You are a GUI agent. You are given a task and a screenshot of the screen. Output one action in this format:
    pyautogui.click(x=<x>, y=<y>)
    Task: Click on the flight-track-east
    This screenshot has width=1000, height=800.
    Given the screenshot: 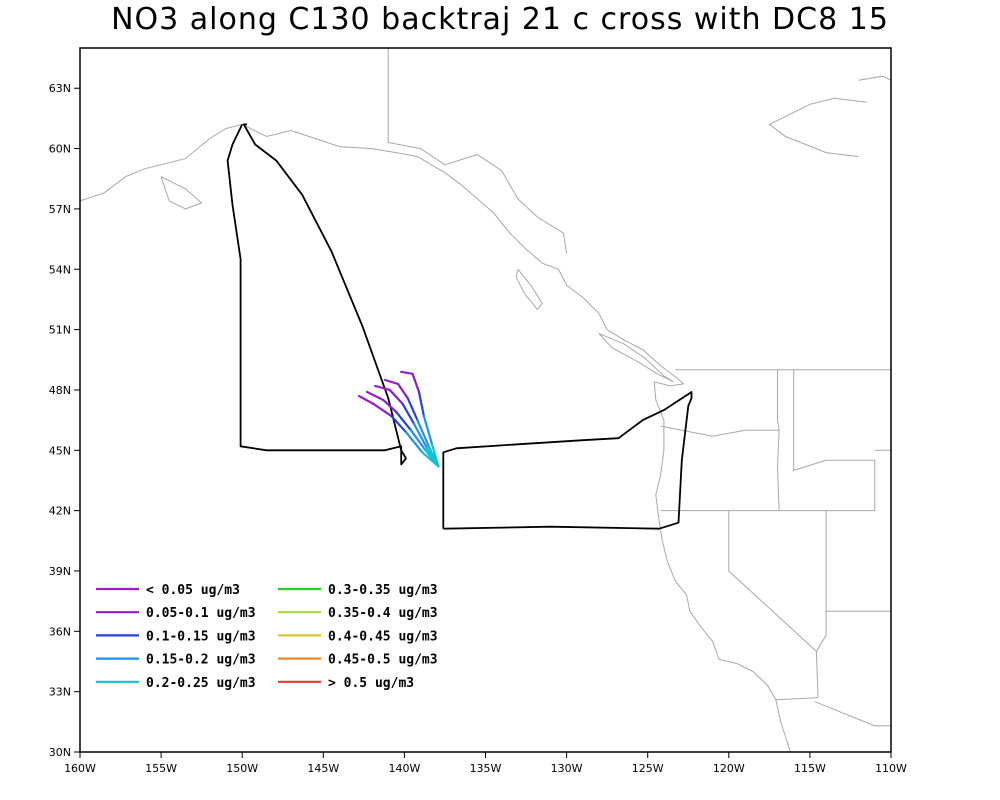 What is the action you would take?
    pyautogui.click(x=567, y=460)
    